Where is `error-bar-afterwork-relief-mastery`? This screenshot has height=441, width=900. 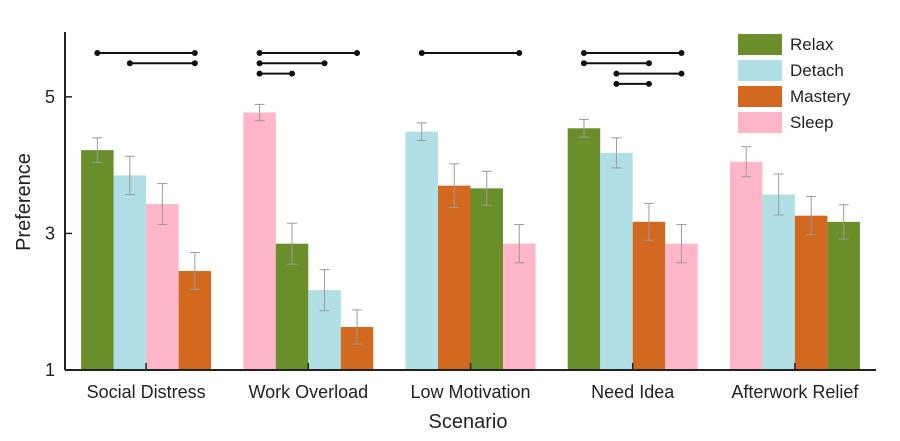 error-bar-afterwork-relief-mastery is located at coordinates (811, 216).